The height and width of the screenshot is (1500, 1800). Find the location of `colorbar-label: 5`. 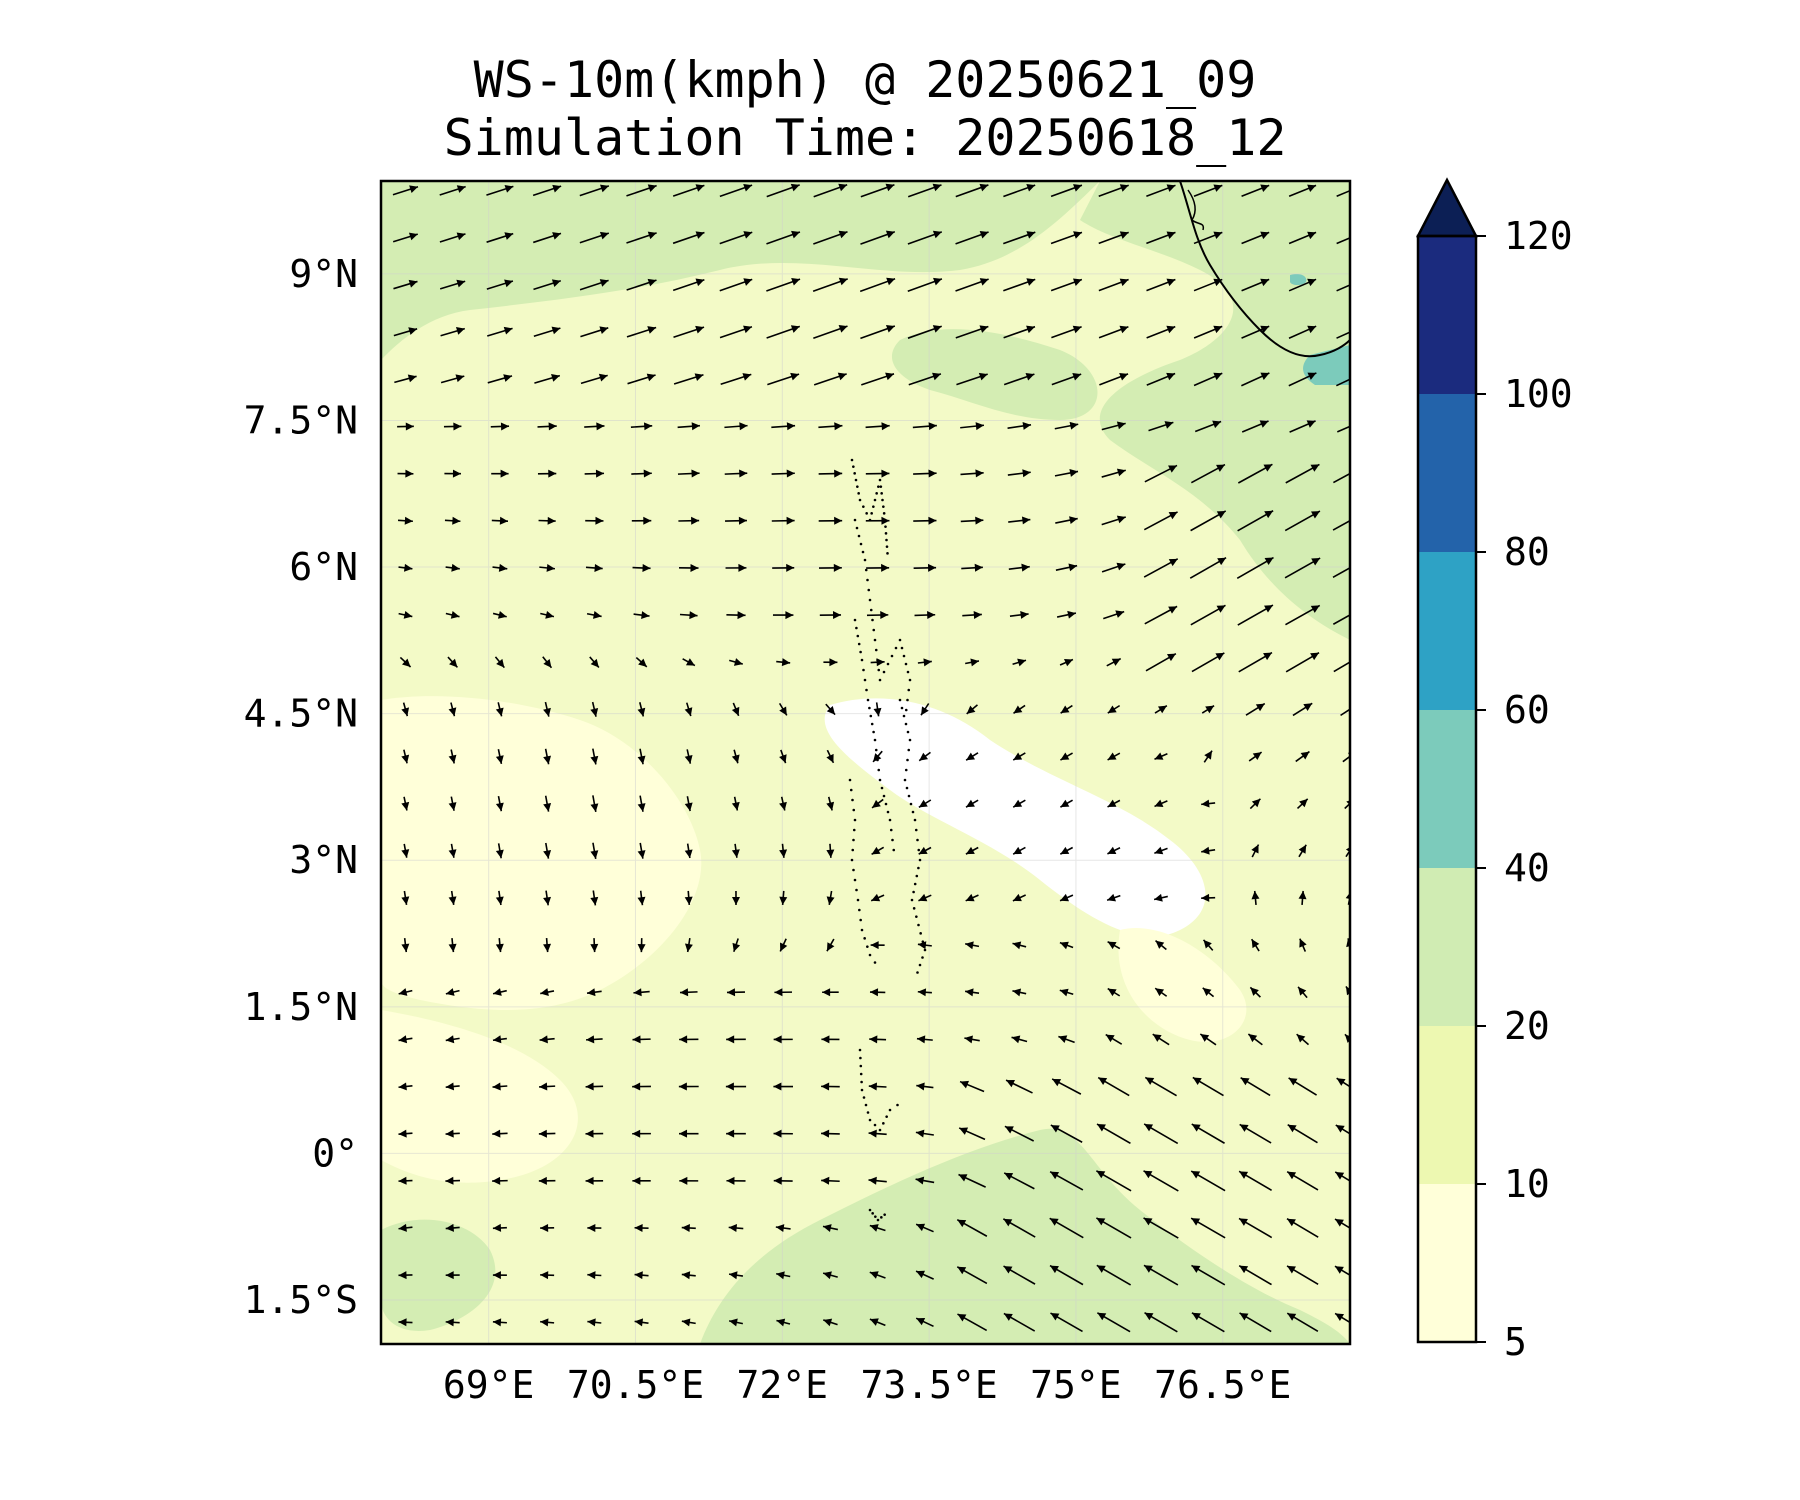

colorbar-label: 5 is located at coordinates (1515, 1342).